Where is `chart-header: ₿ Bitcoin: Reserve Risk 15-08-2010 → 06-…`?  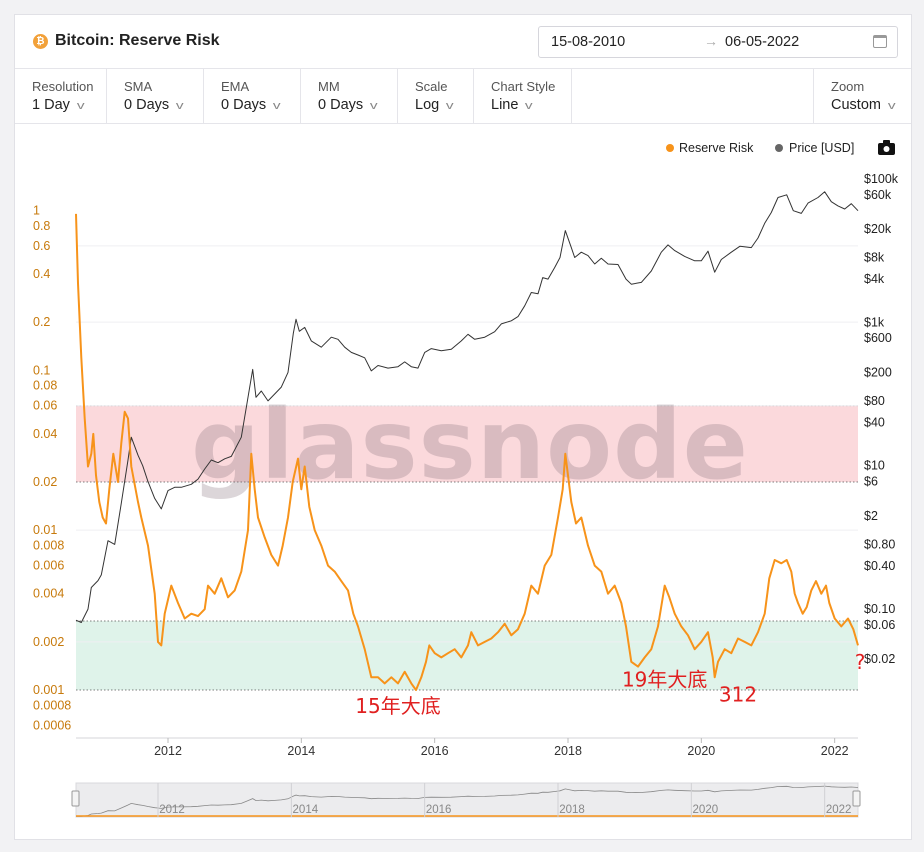
chart-header: ₿ Bitcoin: Reserve Risk 15-08-2010 → 06-… is located at coordinates (463, 42).